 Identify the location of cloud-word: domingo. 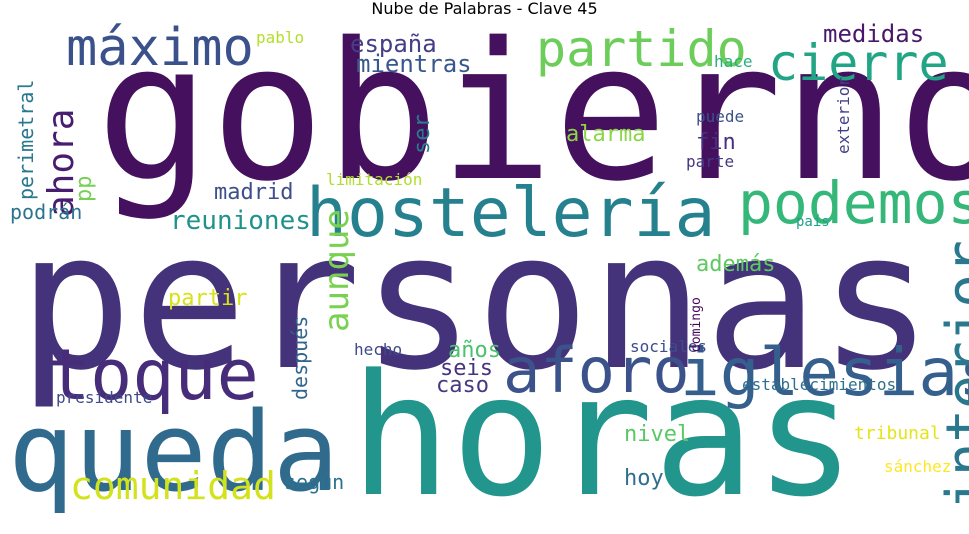
(696, 324).